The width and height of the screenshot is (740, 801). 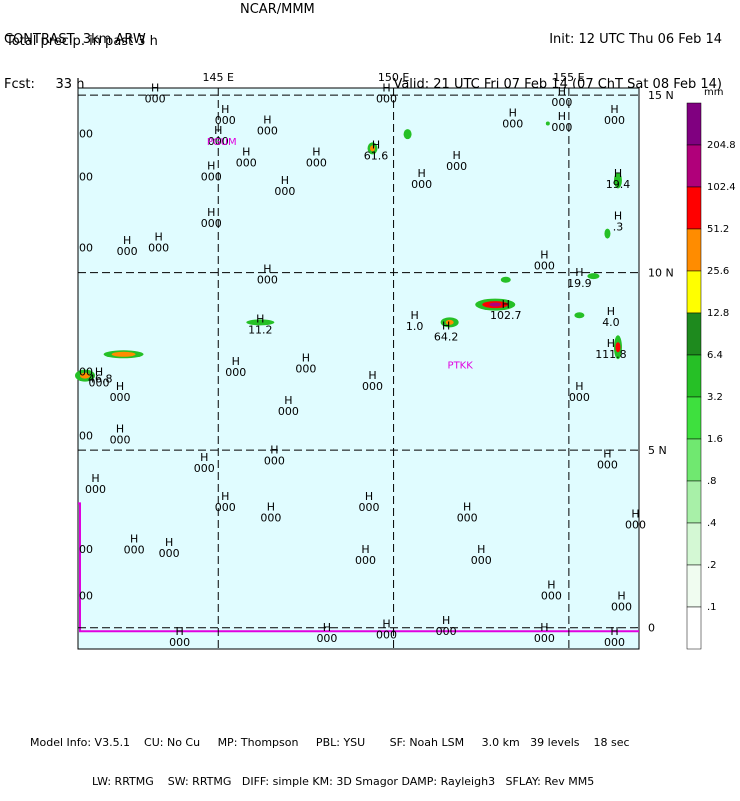 I want to click on high-marker: H19.4, so click(x=618, y=179).